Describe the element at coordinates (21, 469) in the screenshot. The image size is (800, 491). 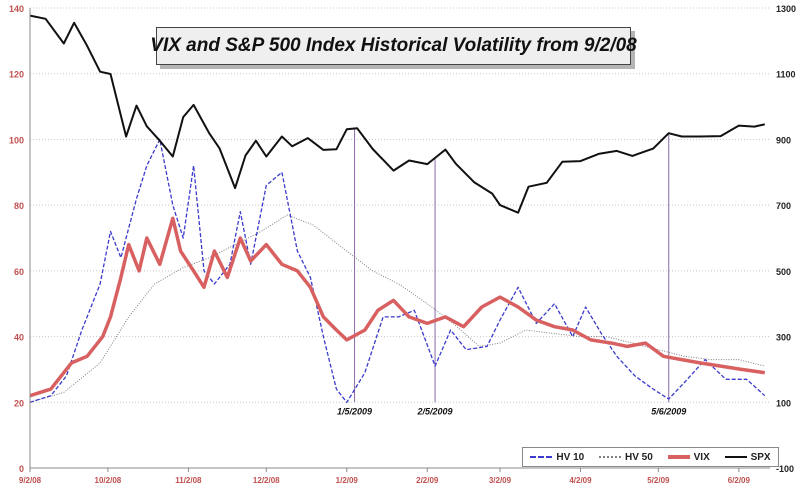
I see `left-tick-label: 0` at that location.